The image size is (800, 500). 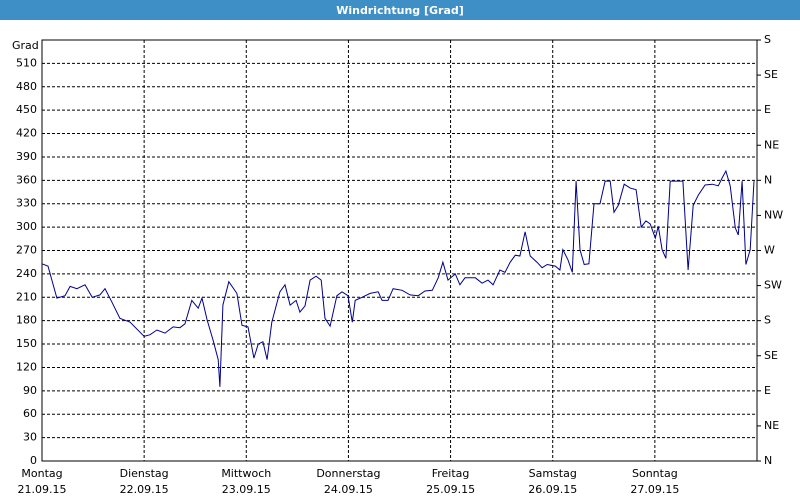 What do you see at coordinates (144, 489) in the screenshot?
I see `x-tick-sublabel: 22.09.15` at bounding box center [144, 489].